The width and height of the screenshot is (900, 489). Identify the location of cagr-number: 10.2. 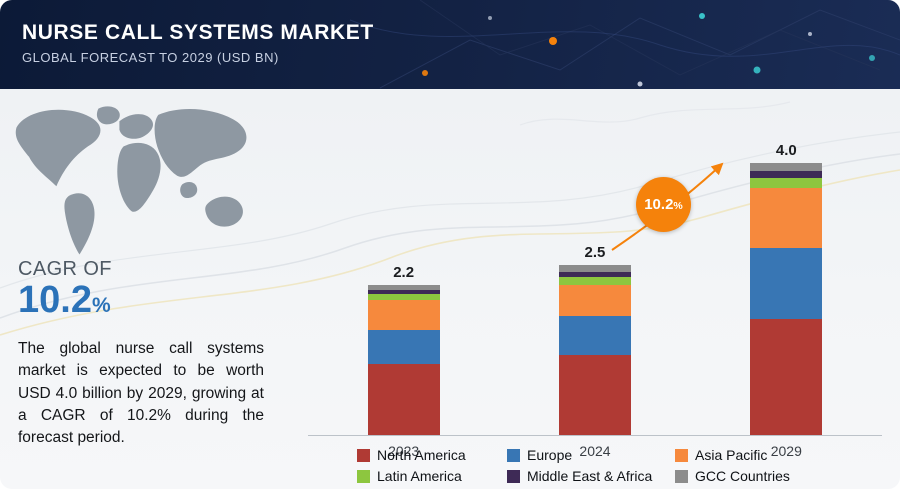
(55, 300).